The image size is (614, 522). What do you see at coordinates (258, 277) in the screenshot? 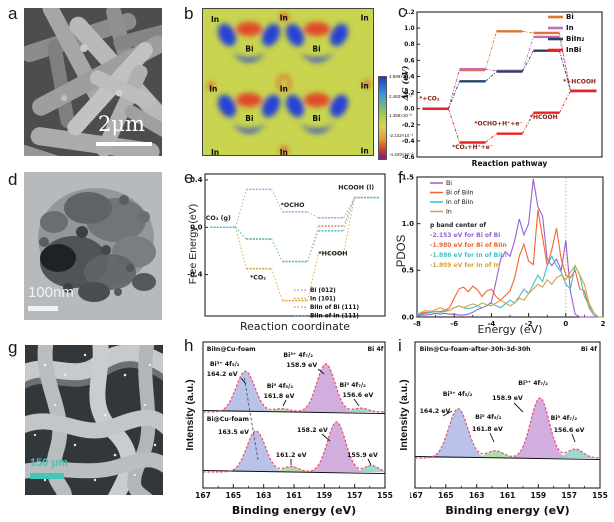
I see `annotation: *CO₂` at bounding box center [258, 277].